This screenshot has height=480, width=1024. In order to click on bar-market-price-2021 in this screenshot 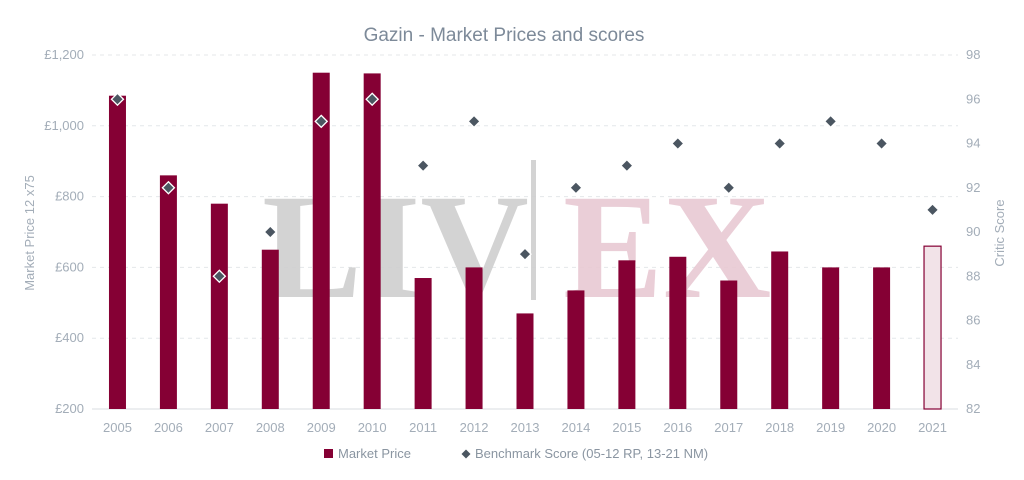, I will do `click(932, 327)`.